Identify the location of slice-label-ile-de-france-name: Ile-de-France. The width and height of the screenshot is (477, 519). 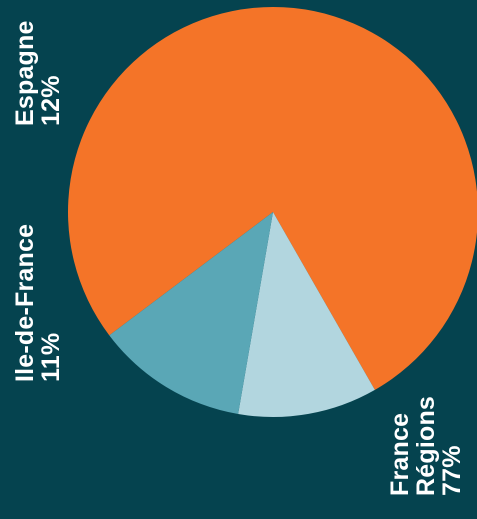
(25, 302).